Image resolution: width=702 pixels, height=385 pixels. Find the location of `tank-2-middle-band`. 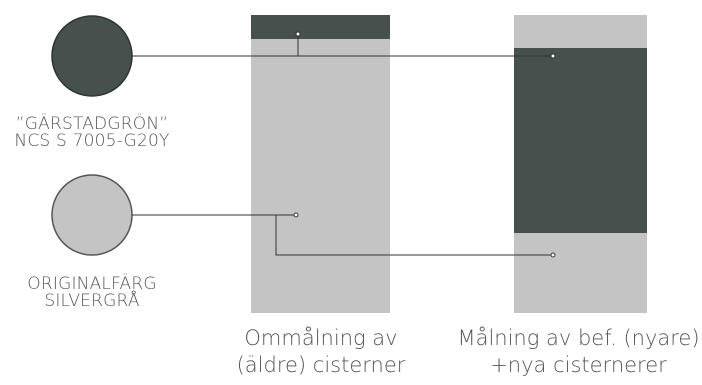

tank-2-middle-band is located at coordinates (580, 140).